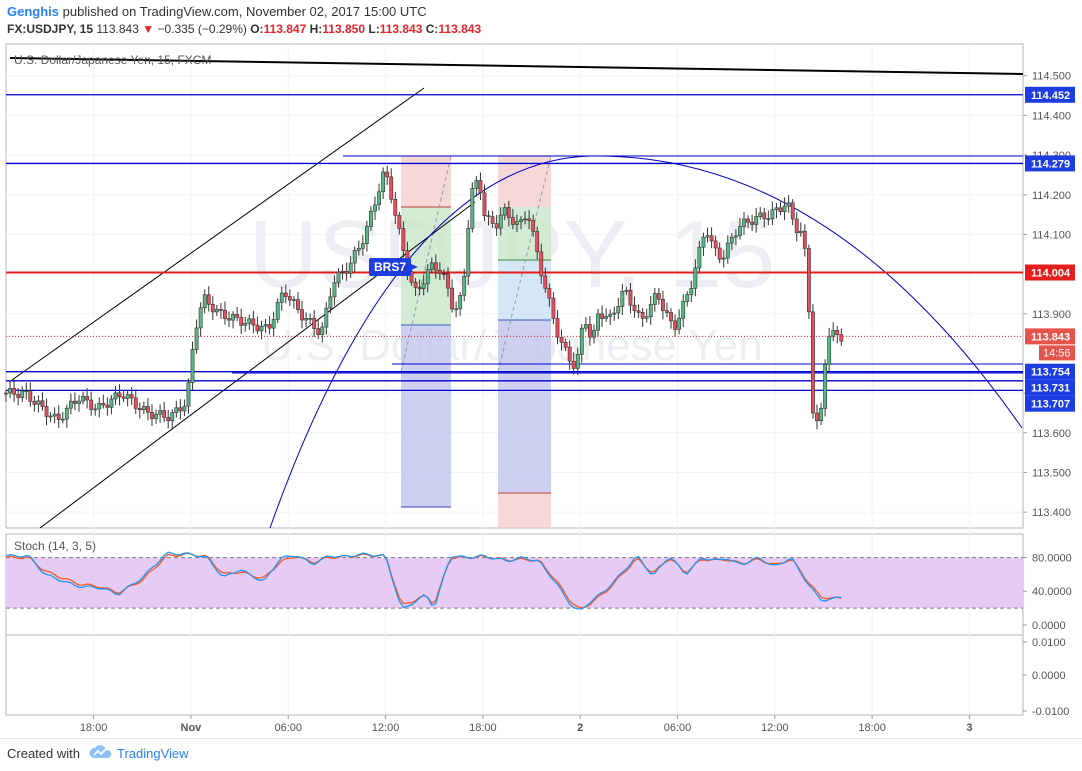  What do you see at coordinates (393, 267) in the screenshot?
I see `brs7-annotation: BRS7` at bounding box center [393, 267].